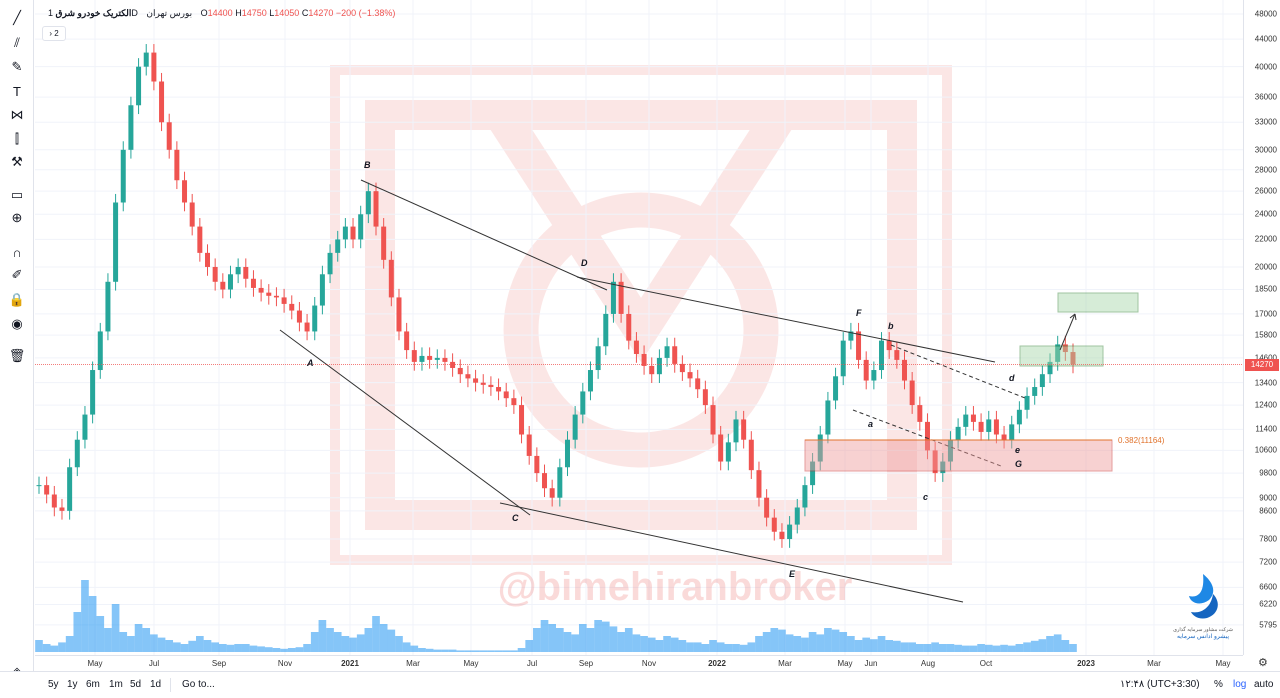 This screenshot has height=698, width=1280. Describe the element at coordinates (1268, 498) in the screenshot. I see `price-tick: 9000` at that location.